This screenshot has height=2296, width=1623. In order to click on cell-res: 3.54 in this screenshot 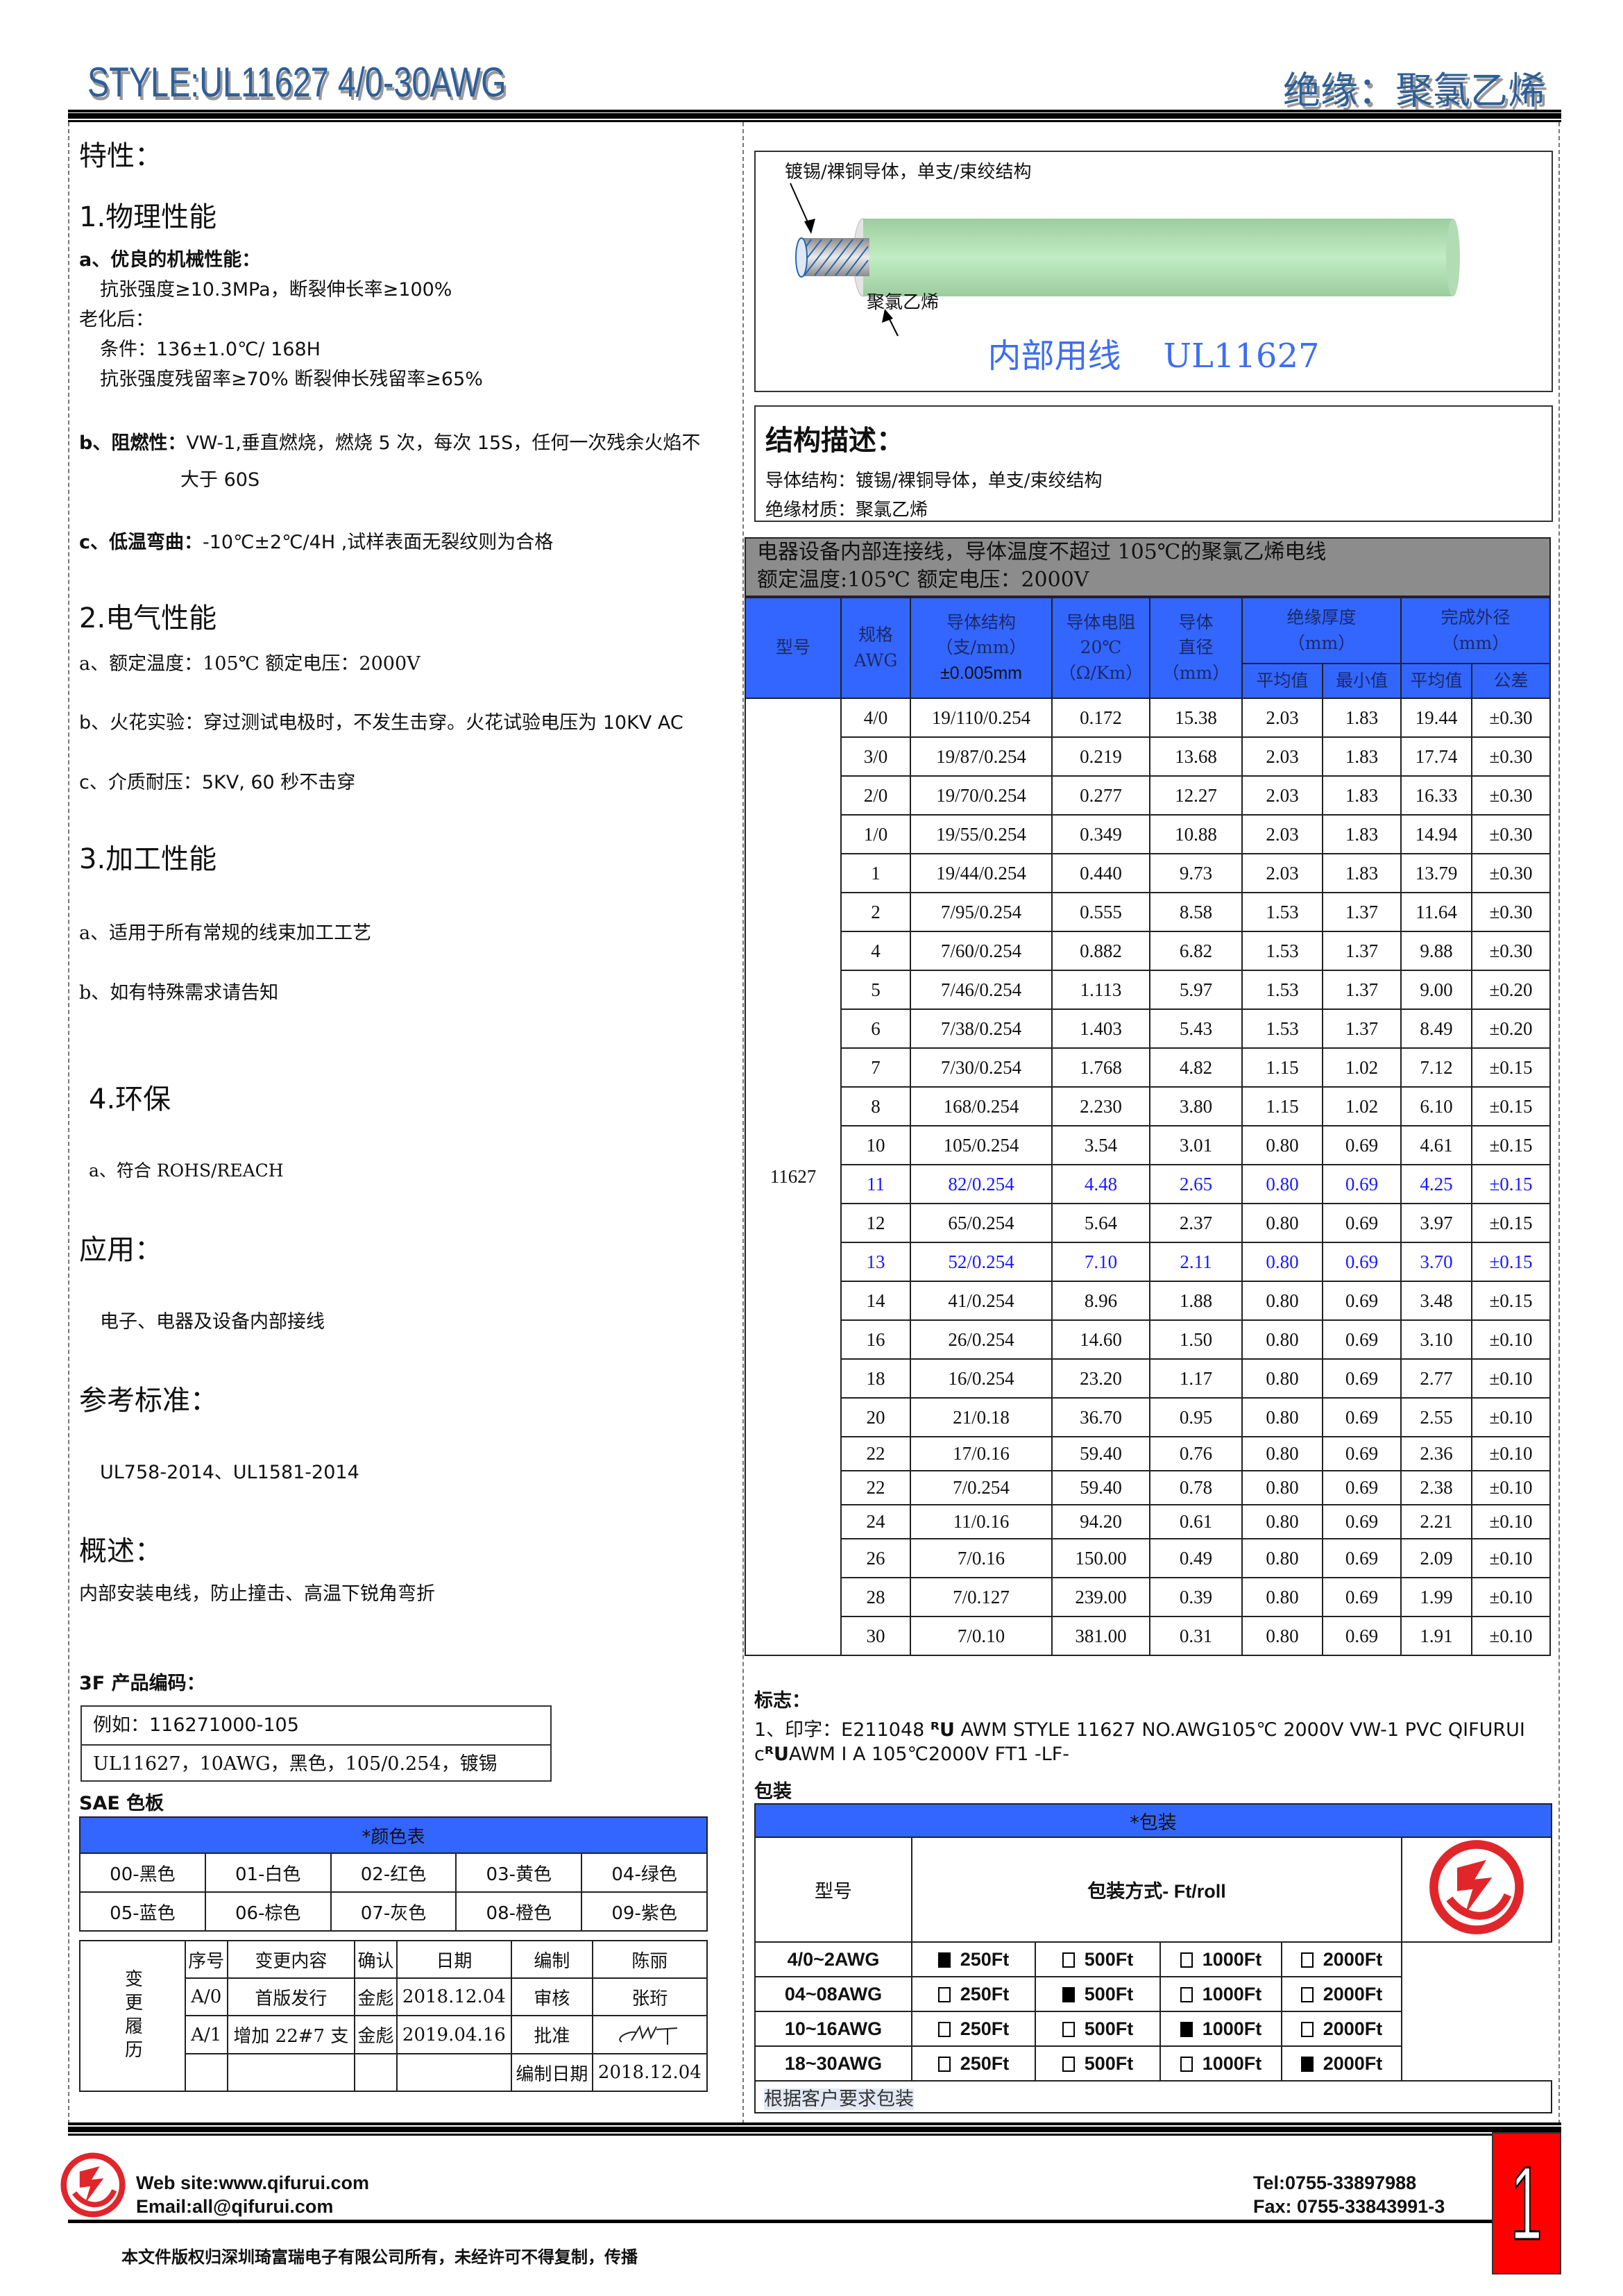, I will do `click(1100, 1145)`.